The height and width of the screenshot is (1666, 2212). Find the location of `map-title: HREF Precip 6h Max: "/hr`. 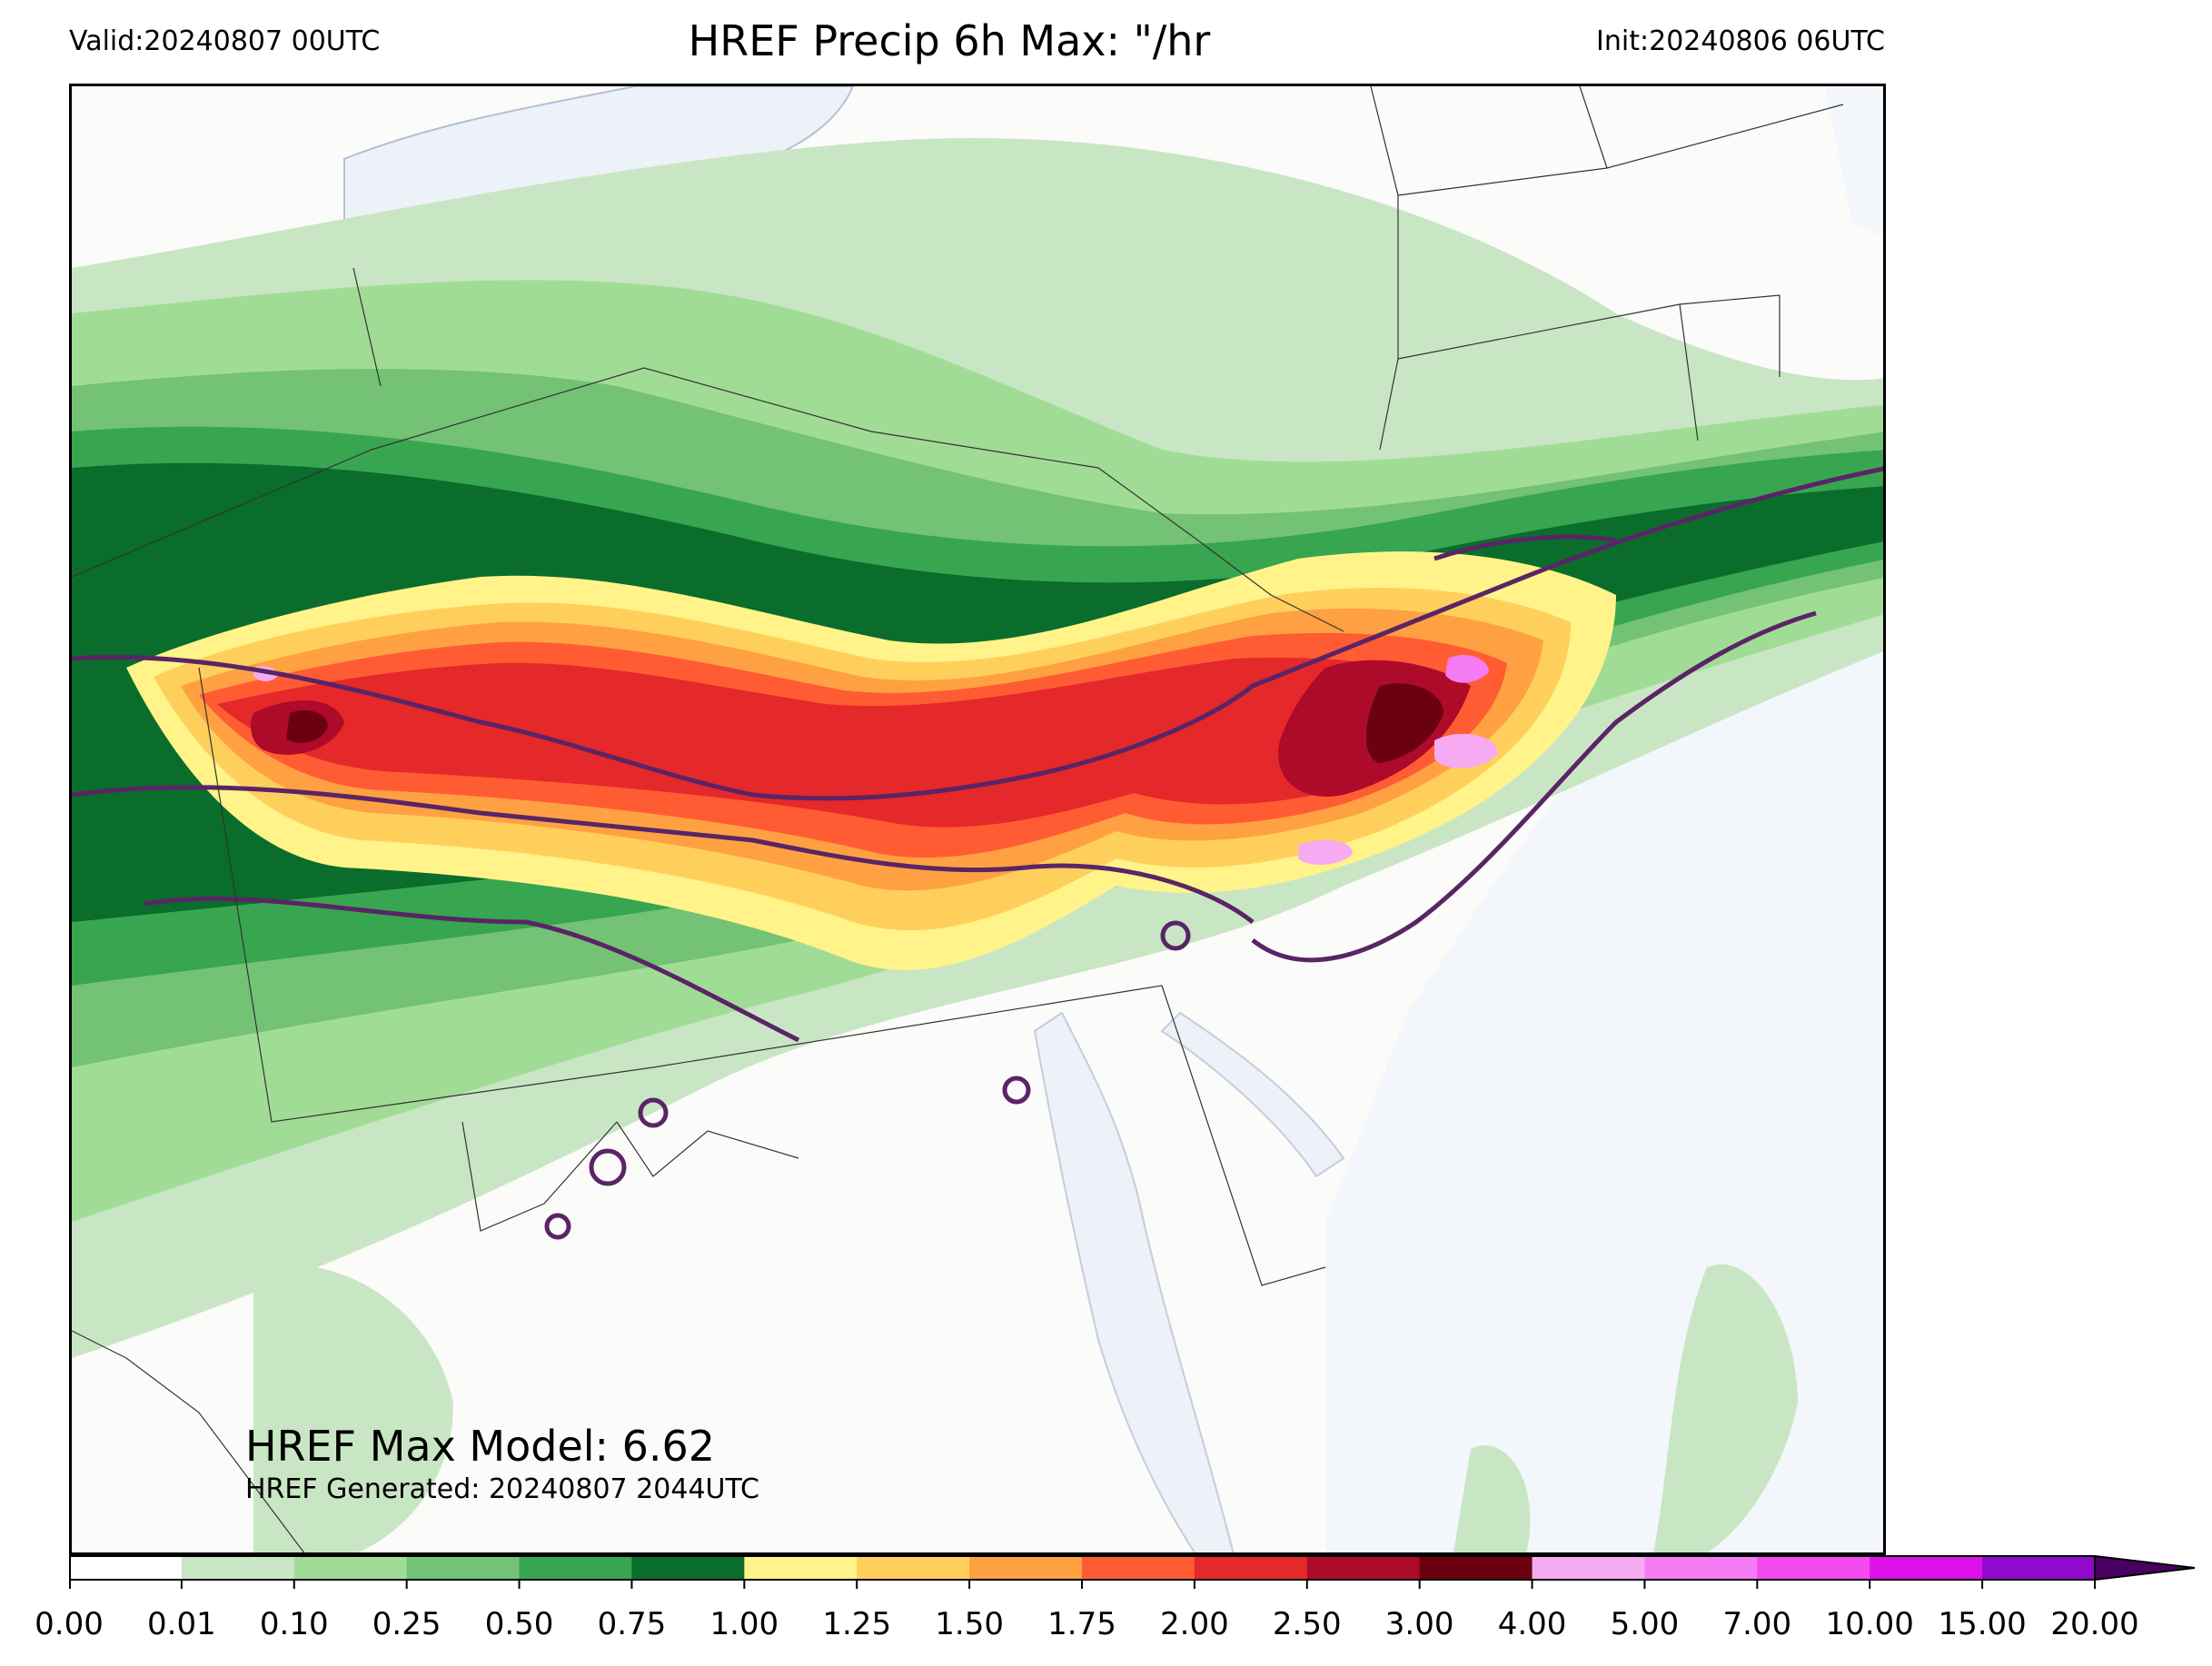

map-title: HREF Precip 6h Max: "/hr is located at coordinates (949, 41).